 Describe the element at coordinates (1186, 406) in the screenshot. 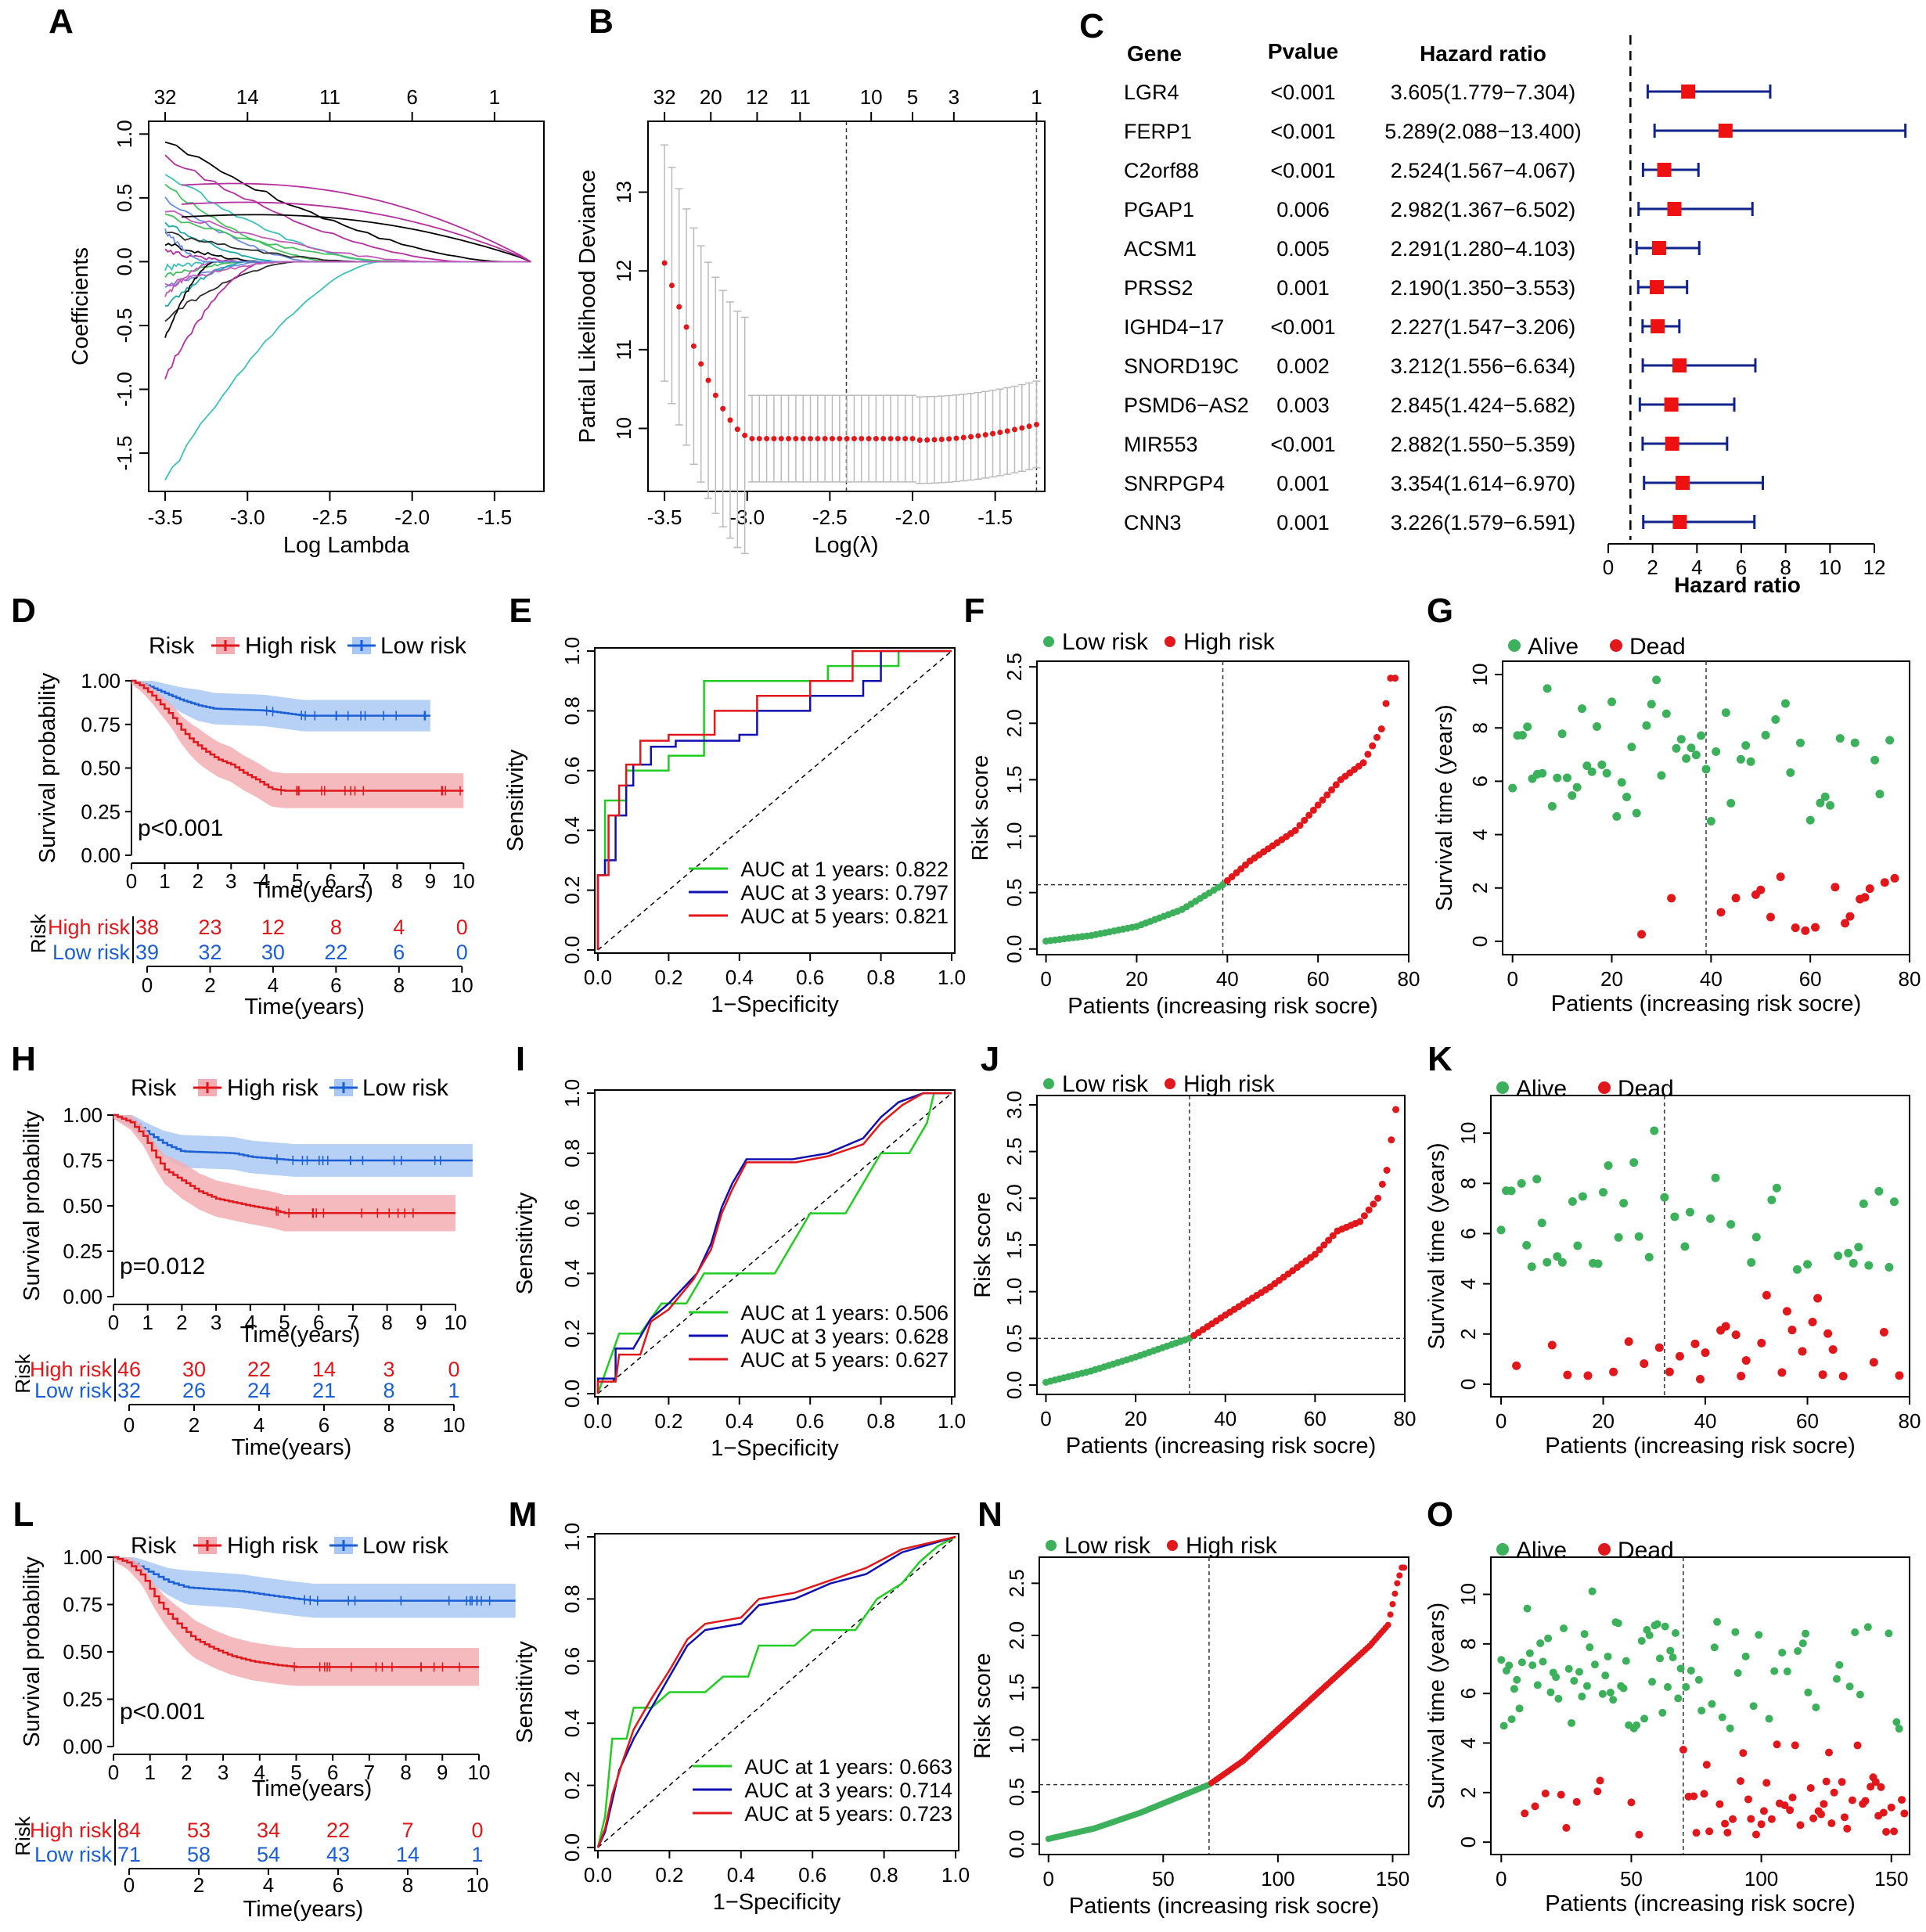

I see `gene-name: PSMD6−AS2` at that location.